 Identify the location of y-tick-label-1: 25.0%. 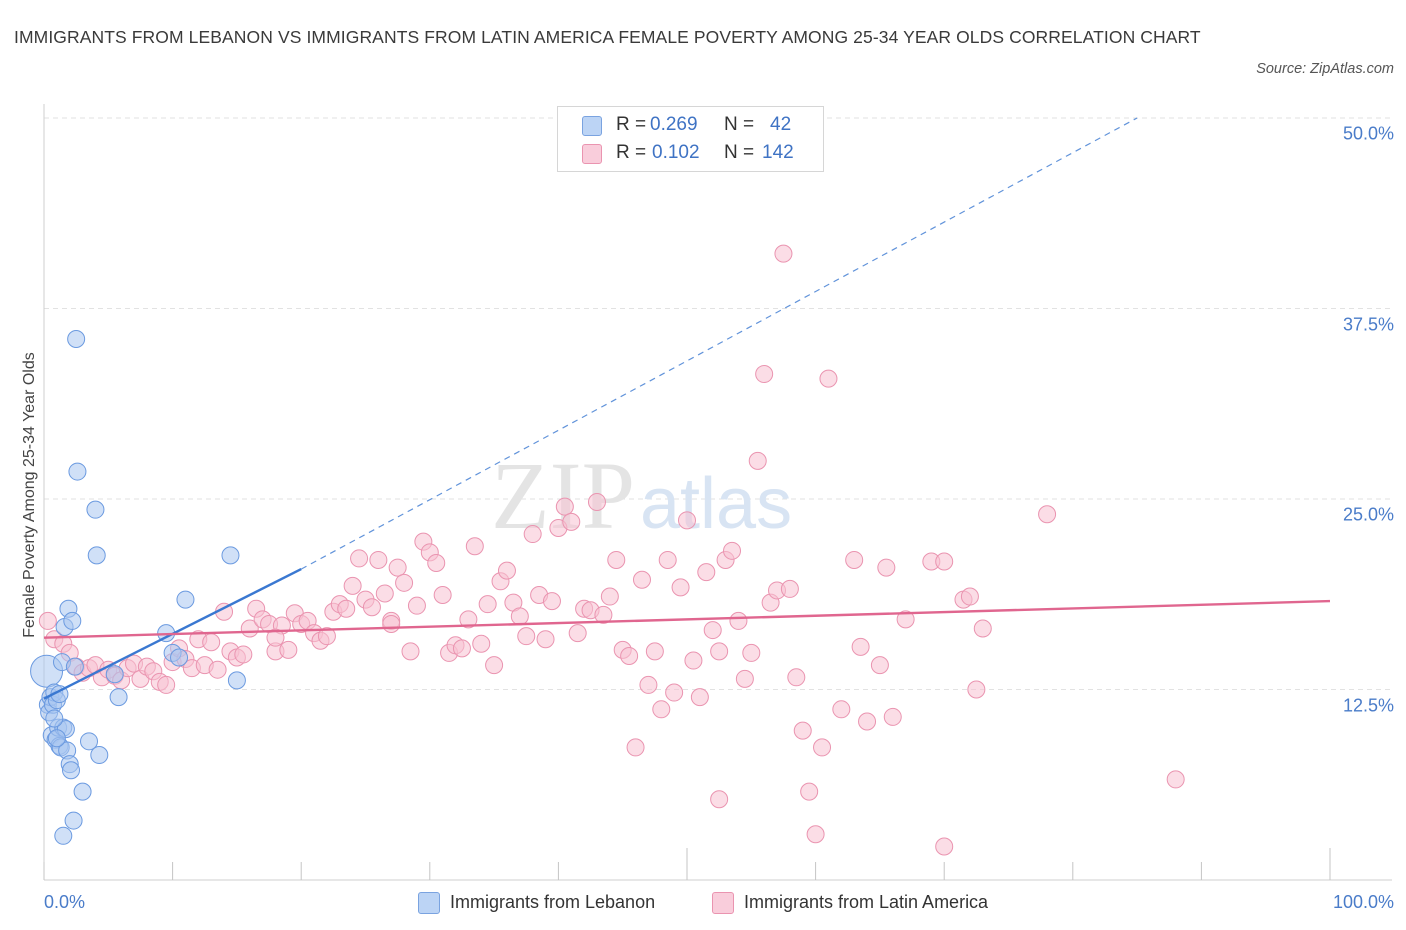
(1368, 514).